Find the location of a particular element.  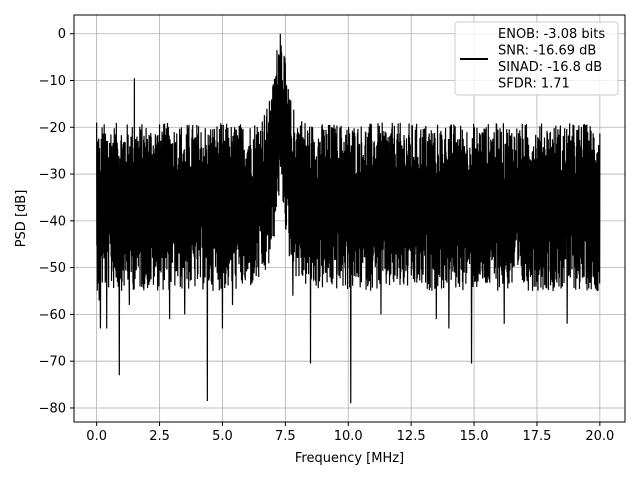

y-tick-label: −50 is located at coordinates (52, 268).